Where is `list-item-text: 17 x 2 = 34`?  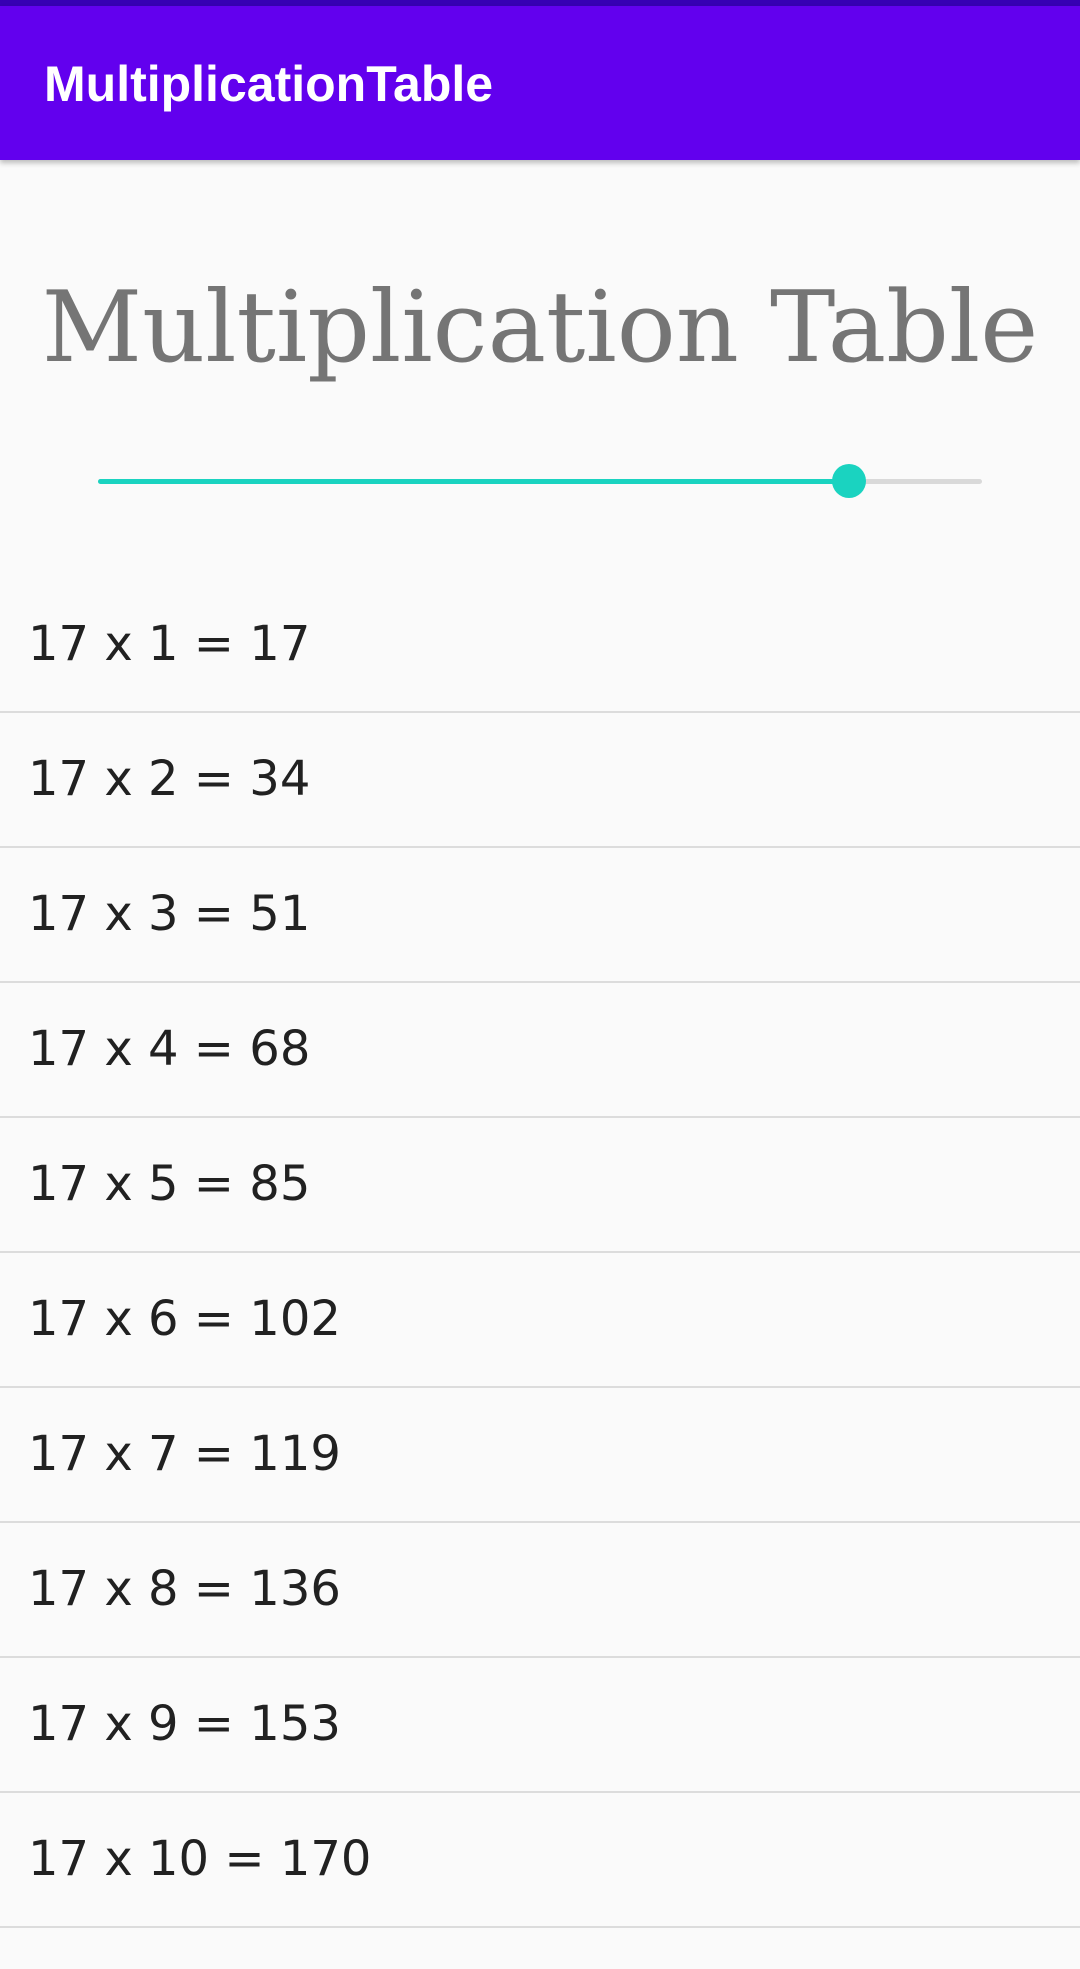
list-item-text: 17 x 2 = 34 is located at coordinates (169, 779).